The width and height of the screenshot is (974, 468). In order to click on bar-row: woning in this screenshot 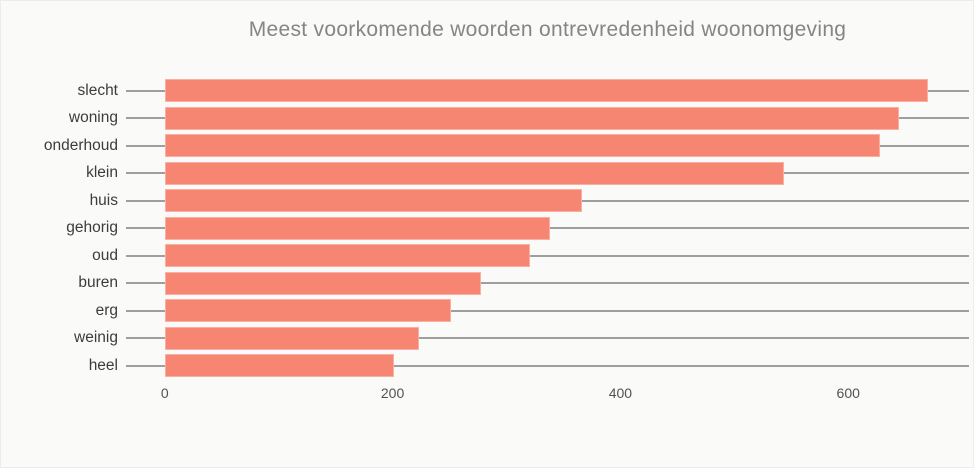, I will do `click(485, 119)`.